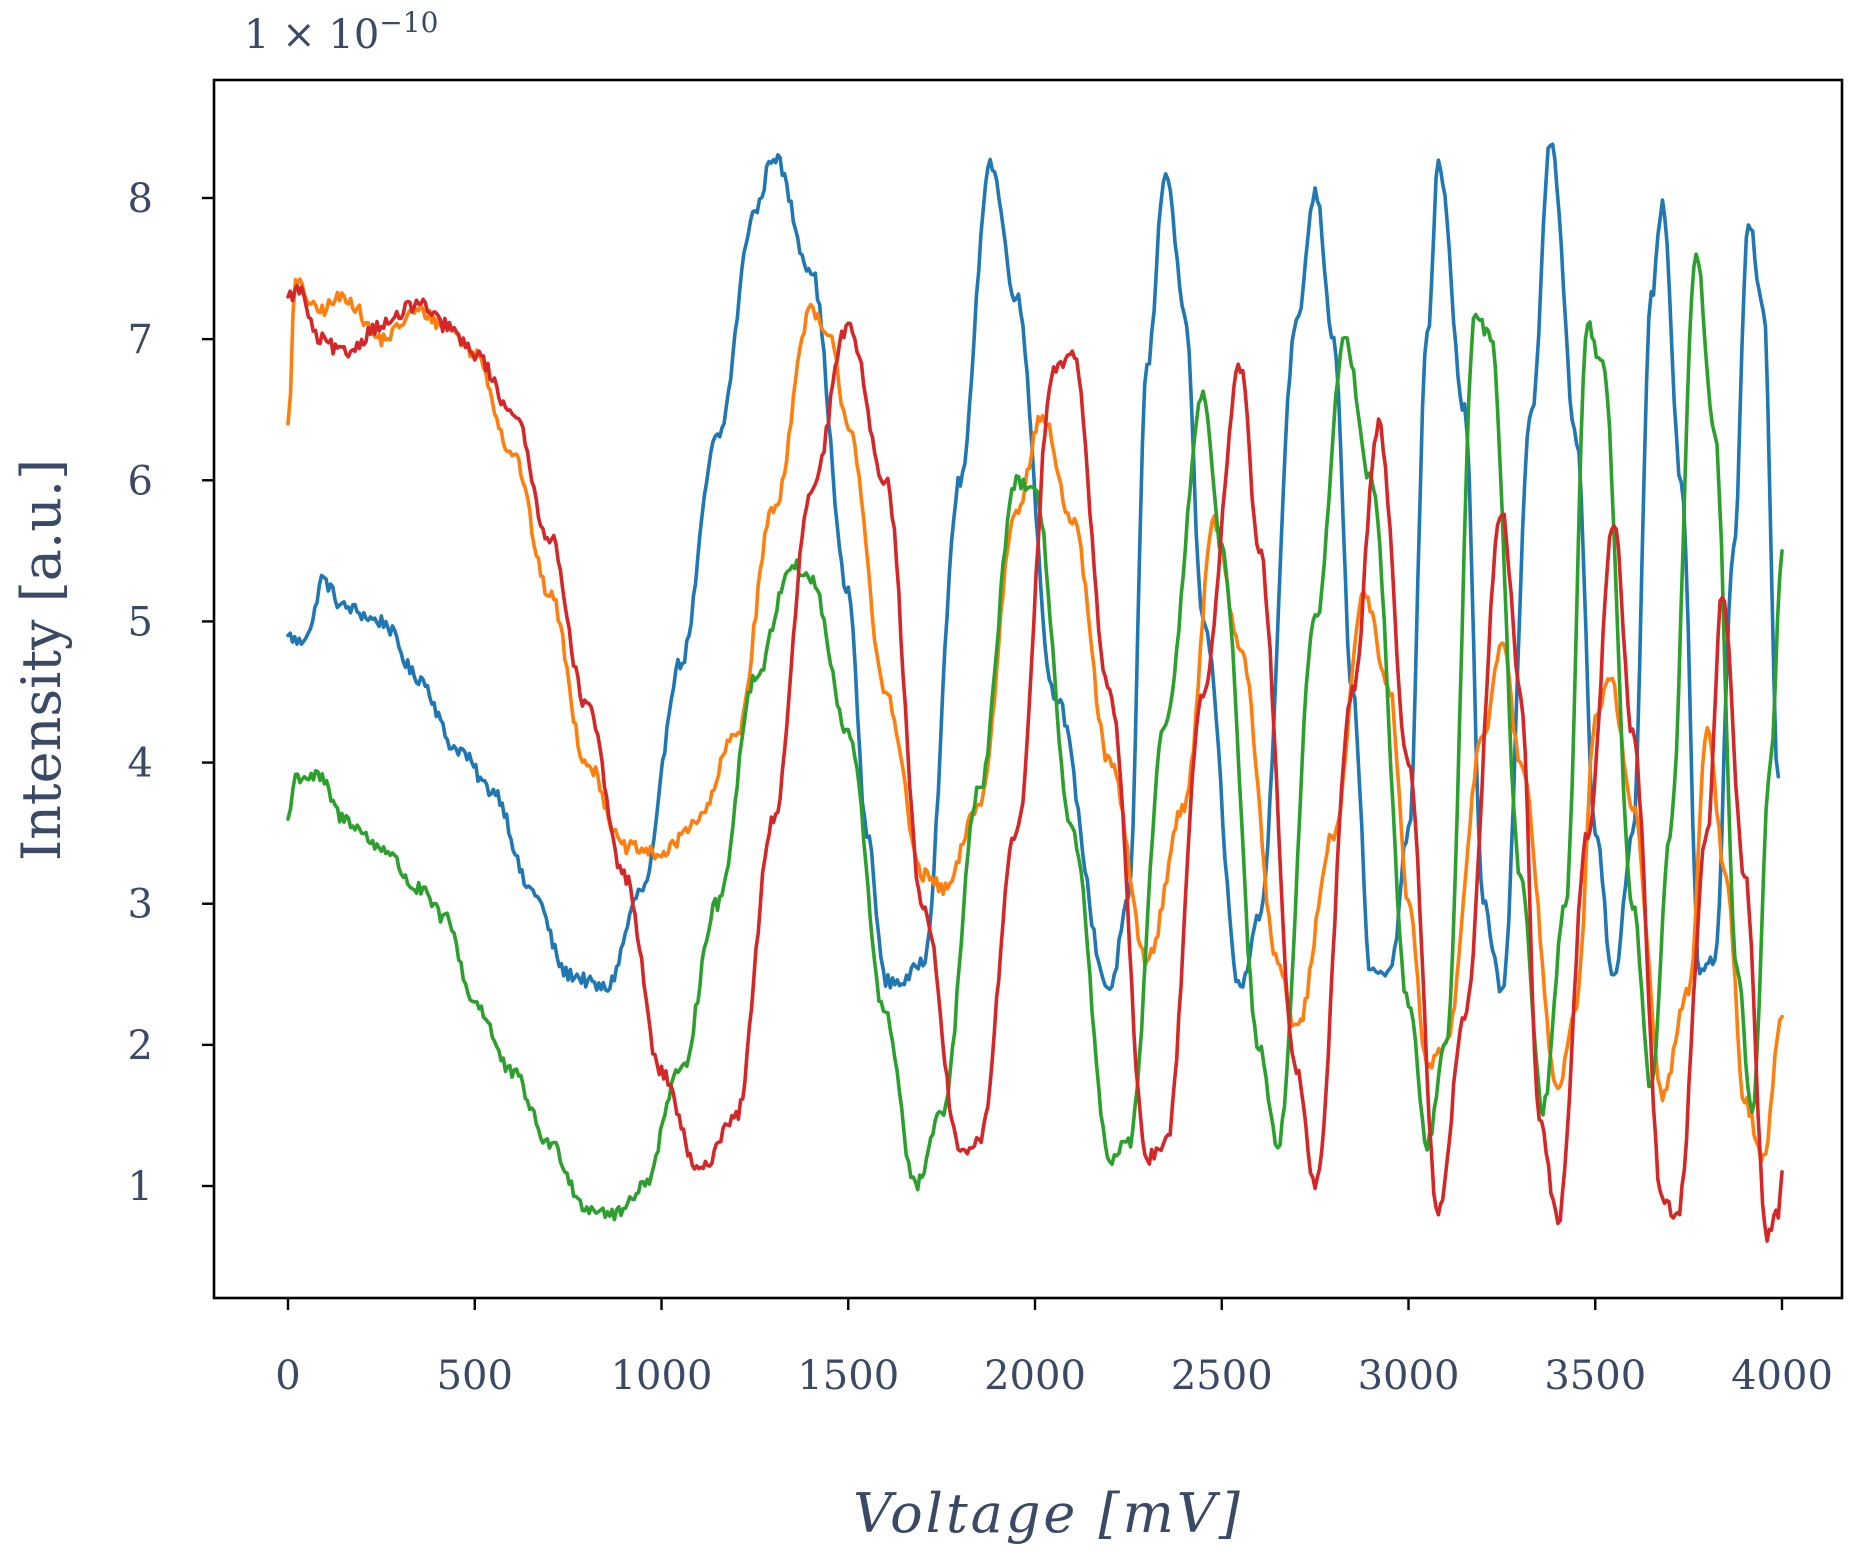 This screenshot has width=1868, height=1552. I want to click on x-tick-label: 1000, so click(662, 1376).